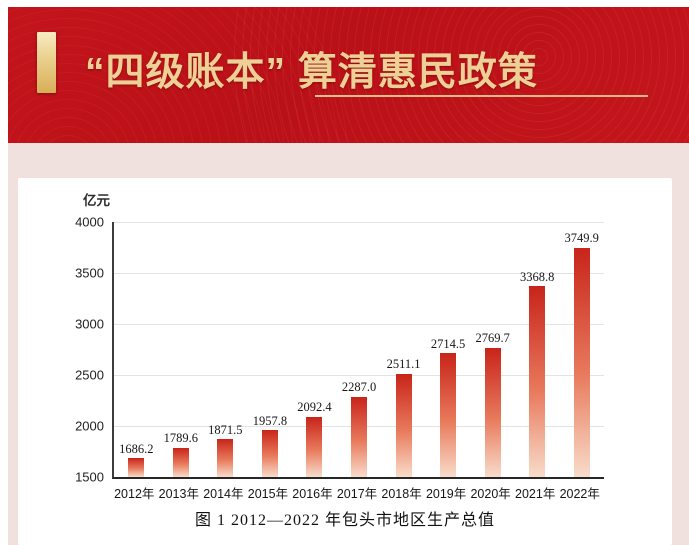 The width and height of the screenshot is (689, 545). I want to click on x-tick-label: 2020年, so click(490, 494).